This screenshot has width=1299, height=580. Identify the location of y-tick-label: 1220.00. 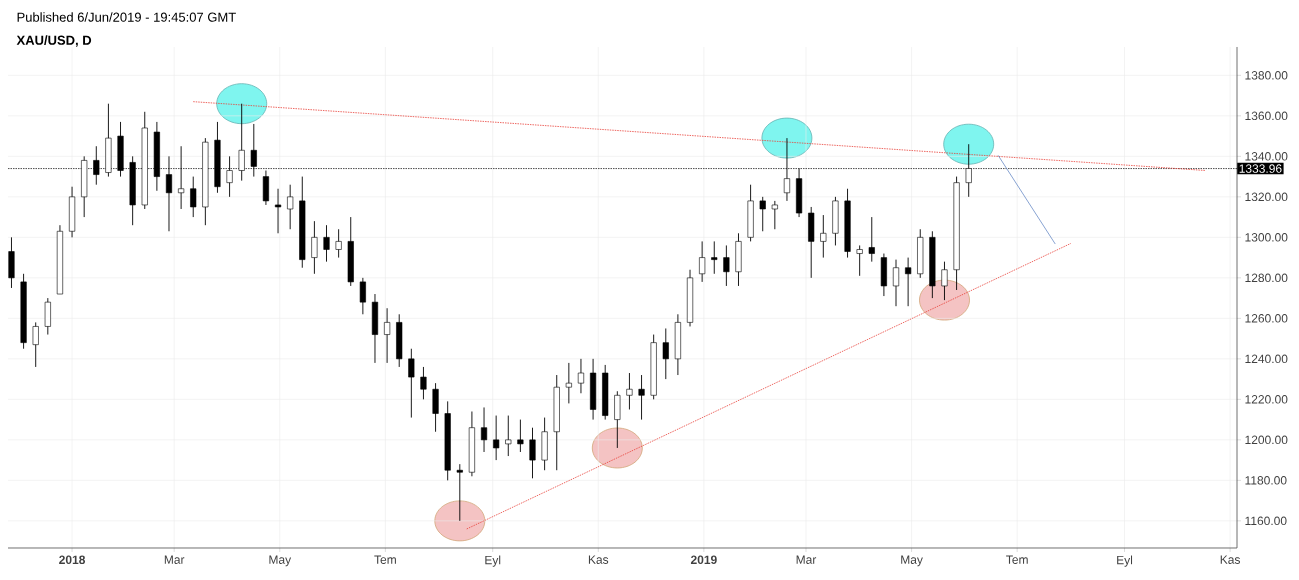
(1266, 399).